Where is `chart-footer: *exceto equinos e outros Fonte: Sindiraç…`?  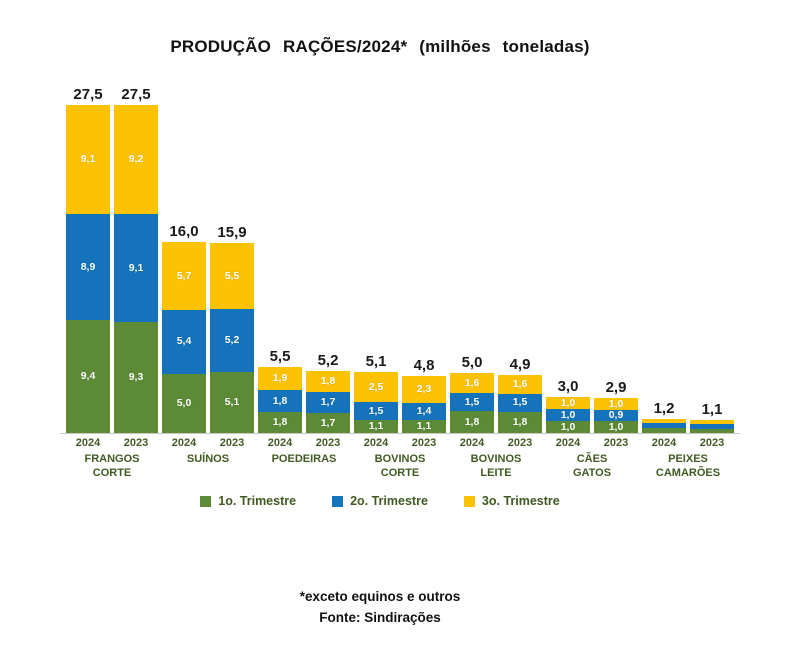
chart-footer: *exceto equinos e outros Fonte: Sindiraç… is located at coordinates (380, 607).